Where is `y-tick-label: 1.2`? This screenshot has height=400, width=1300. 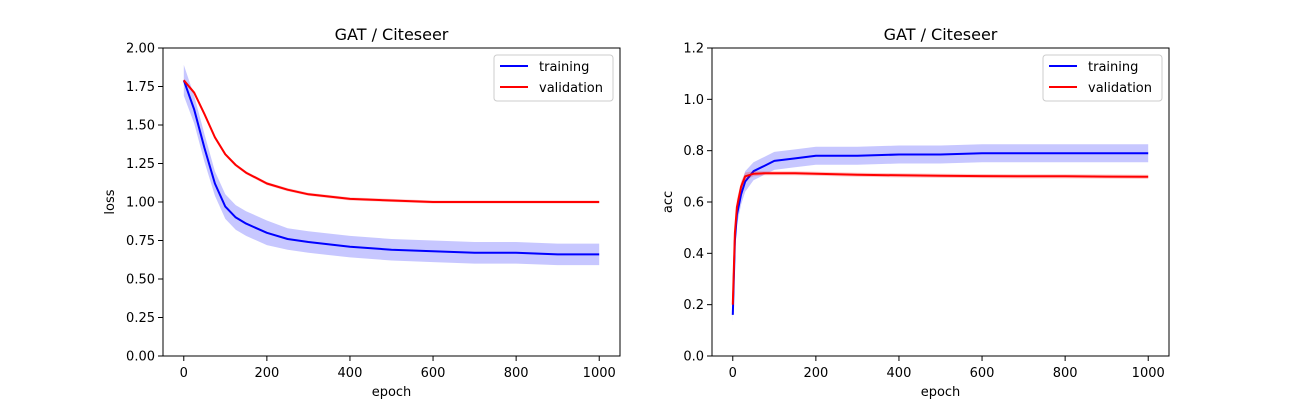 y-tick-label: 1.2 is located at coordinates (693, 49).